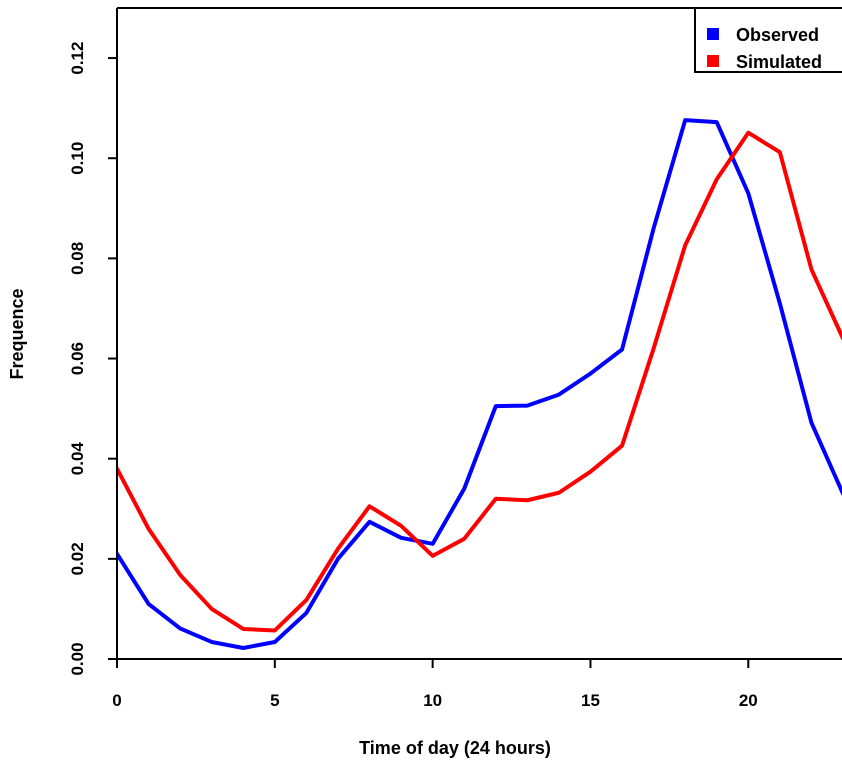  I want to click on x-tick-label: 0, so click(116, 700).